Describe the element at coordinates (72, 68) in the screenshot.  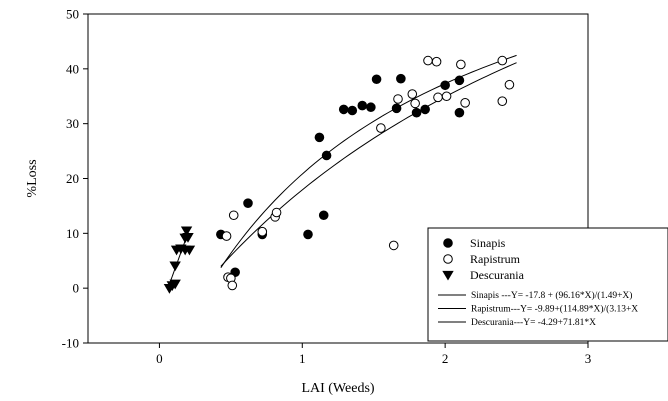
I see `y-tick-label: 40` at that location.